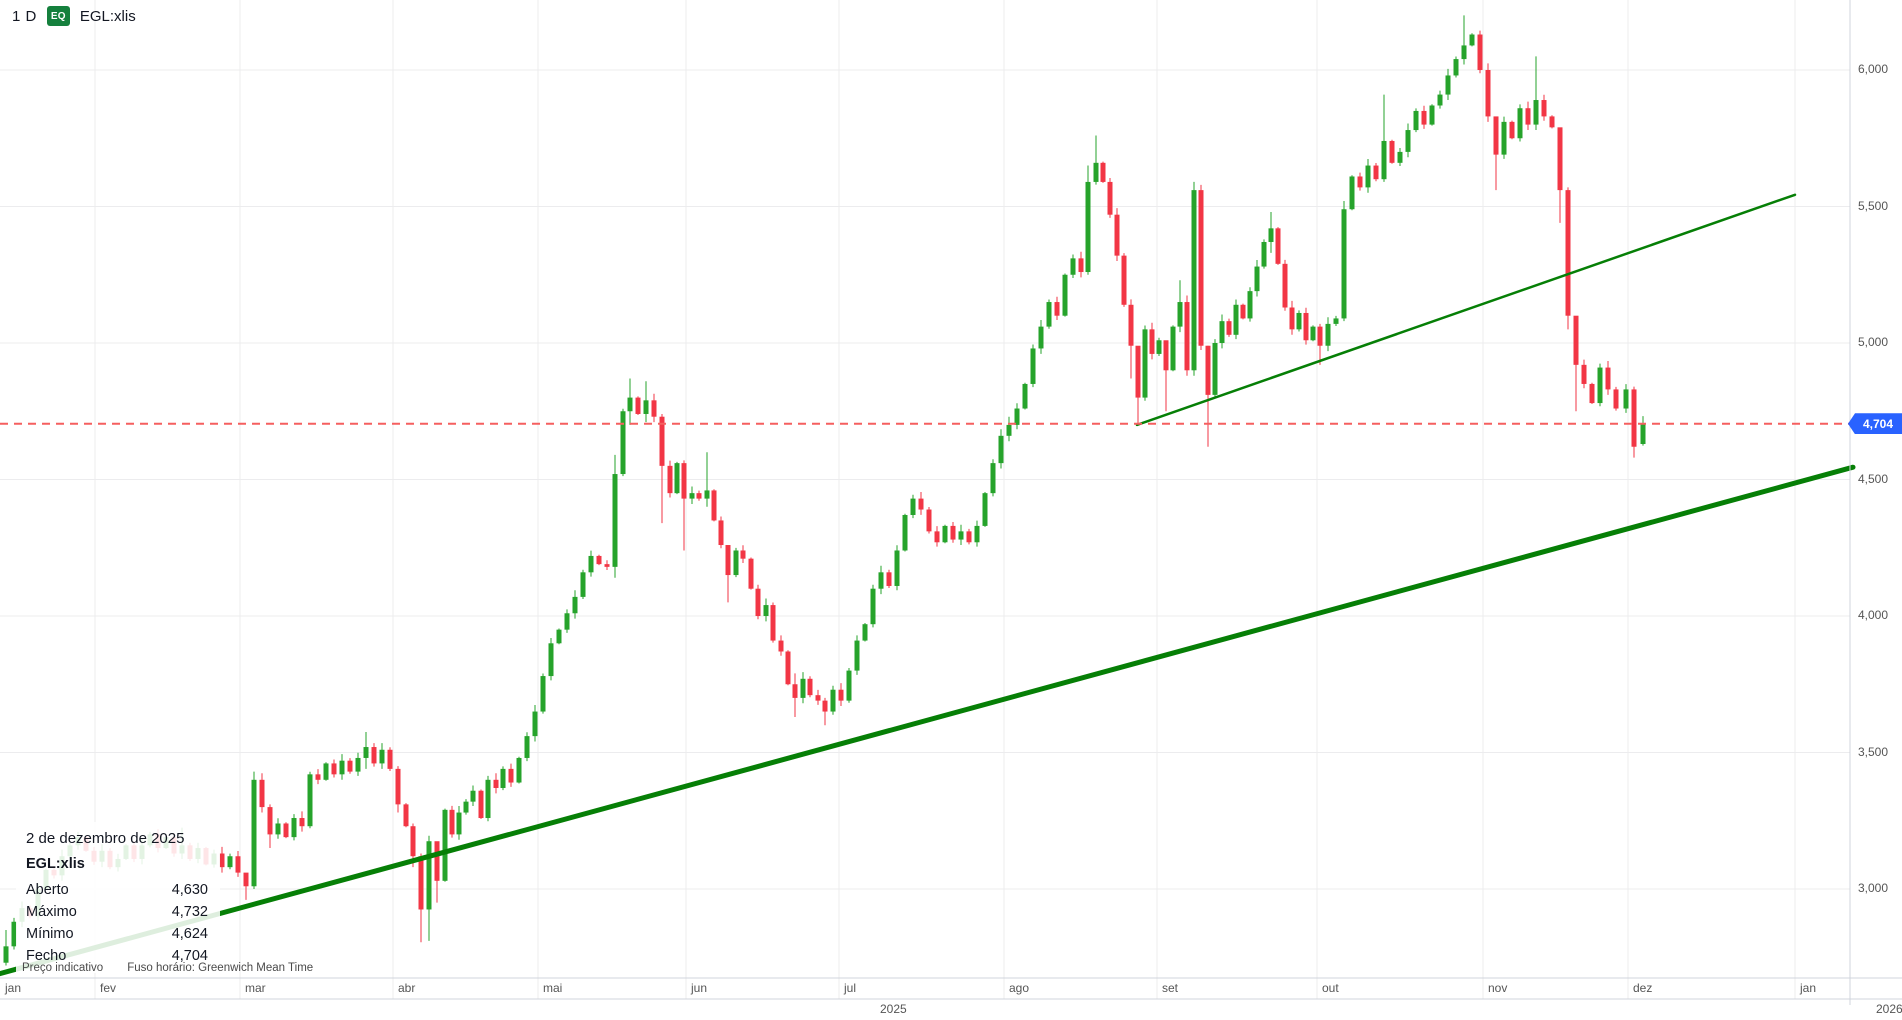 The image size is (1902, 1020). Describe the element at coordinates (105, 838) in the screenshot. I see `tooltip-date: 2 de dezembro de 2025` at that location.